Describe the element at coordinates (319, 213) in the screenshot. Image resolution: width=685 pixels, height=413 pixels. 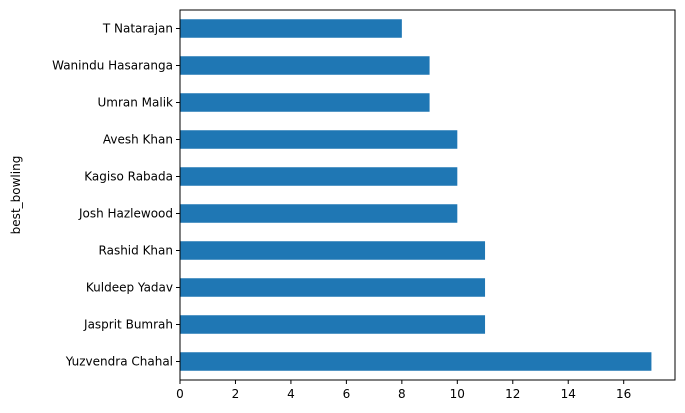
I see `bar-josh-hazlewood` at that location.